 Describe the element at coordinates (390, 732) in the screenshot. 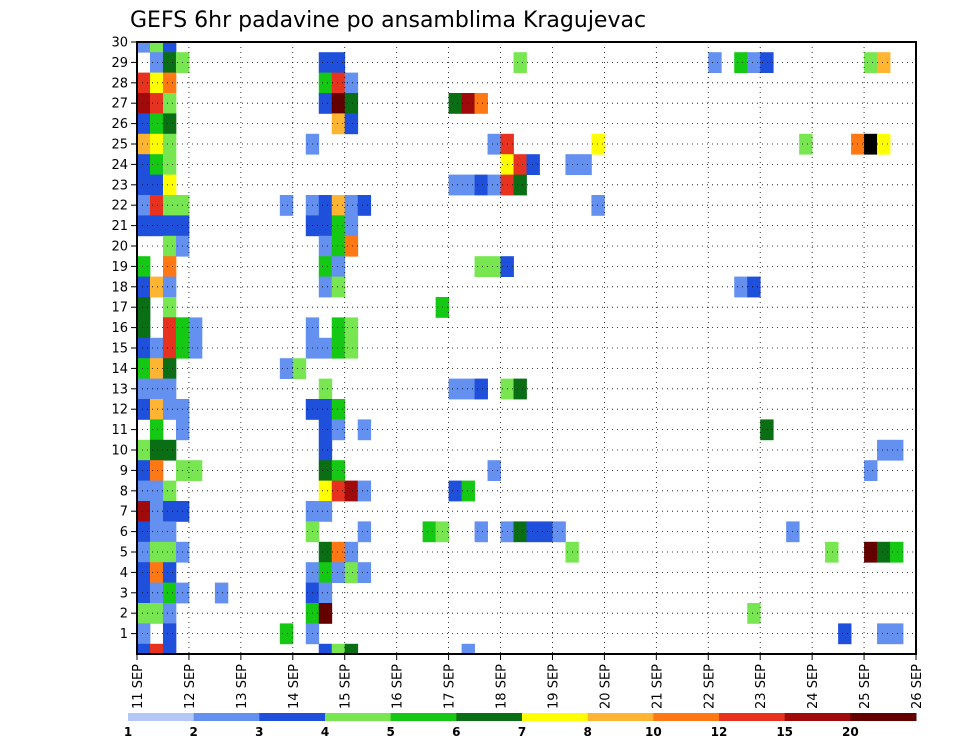

I see `colorbar-label: 5` at that location.